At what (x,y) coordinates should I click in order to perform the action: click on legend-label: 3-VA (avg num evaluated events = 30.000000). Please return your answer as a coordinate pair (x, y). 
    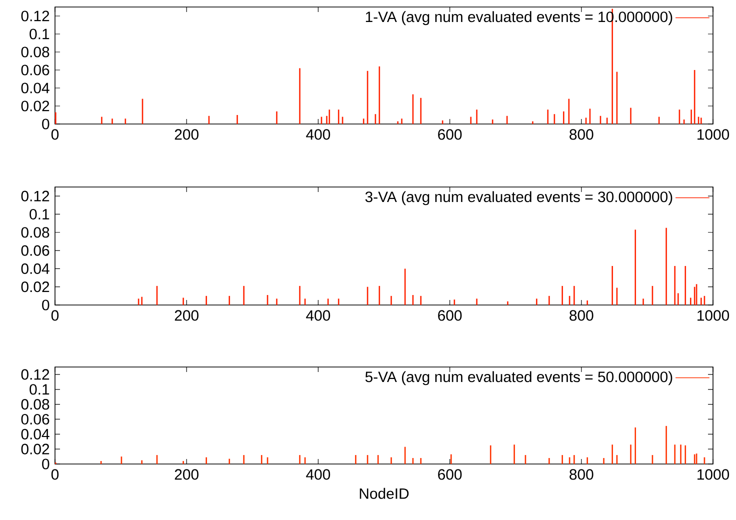
    Looking at the image, I should click on (518, 198).